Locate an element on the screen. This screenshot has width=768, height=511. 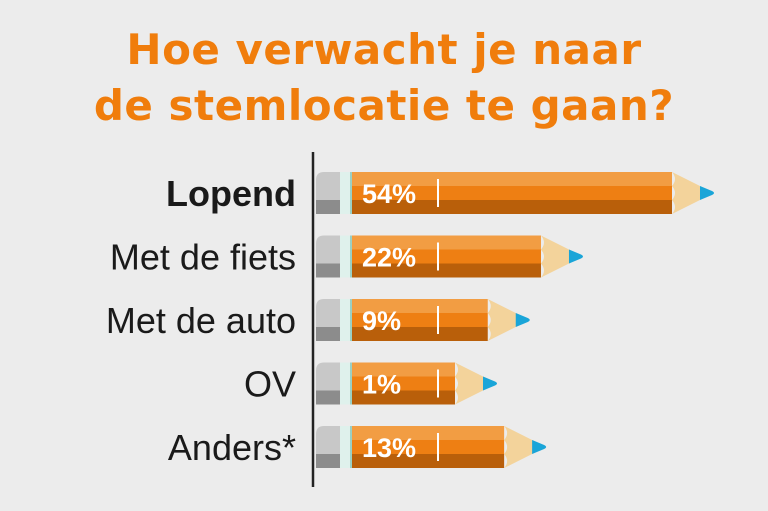
value-label: 22% is located at coordinates (389, 258).